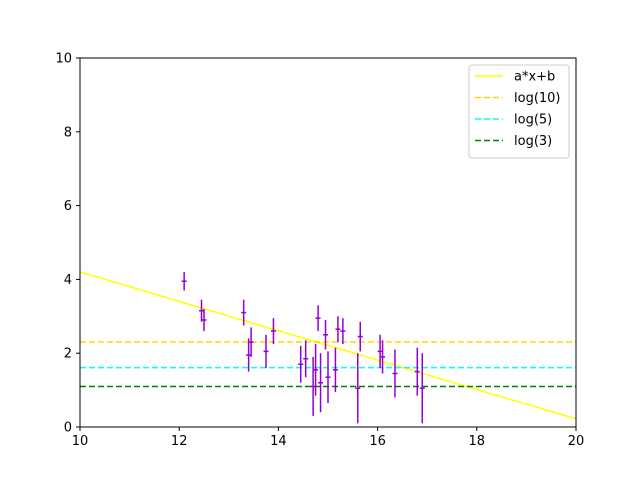 Image resolution: width=640 pixels, height=480 pixels. I want to click on data-points, so click(303, 348).